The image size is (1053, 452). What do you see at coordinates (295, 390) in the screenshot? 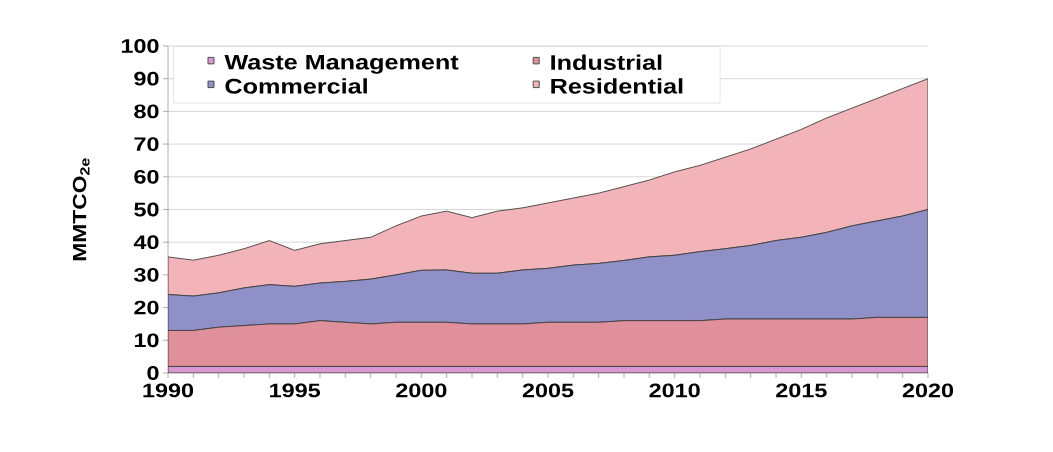
I see `x-tick-label: 1995` at bounding box center [295, 390].